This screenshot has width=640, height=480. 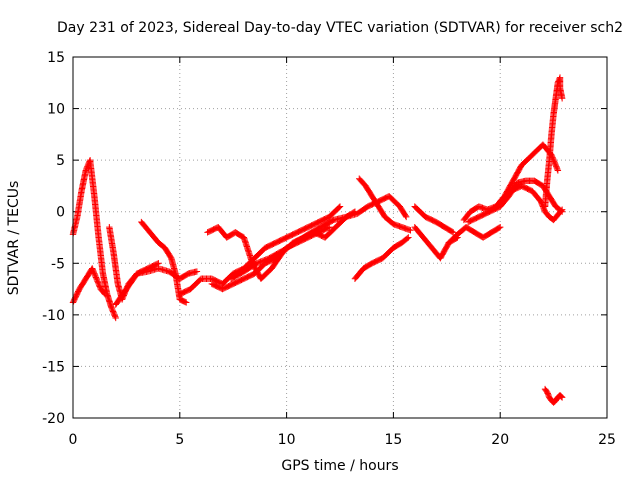 What do you see at coordinates (53, 419) in the screenshot?
I see `y-tick-label: -20` at bounding box center [53, 419].